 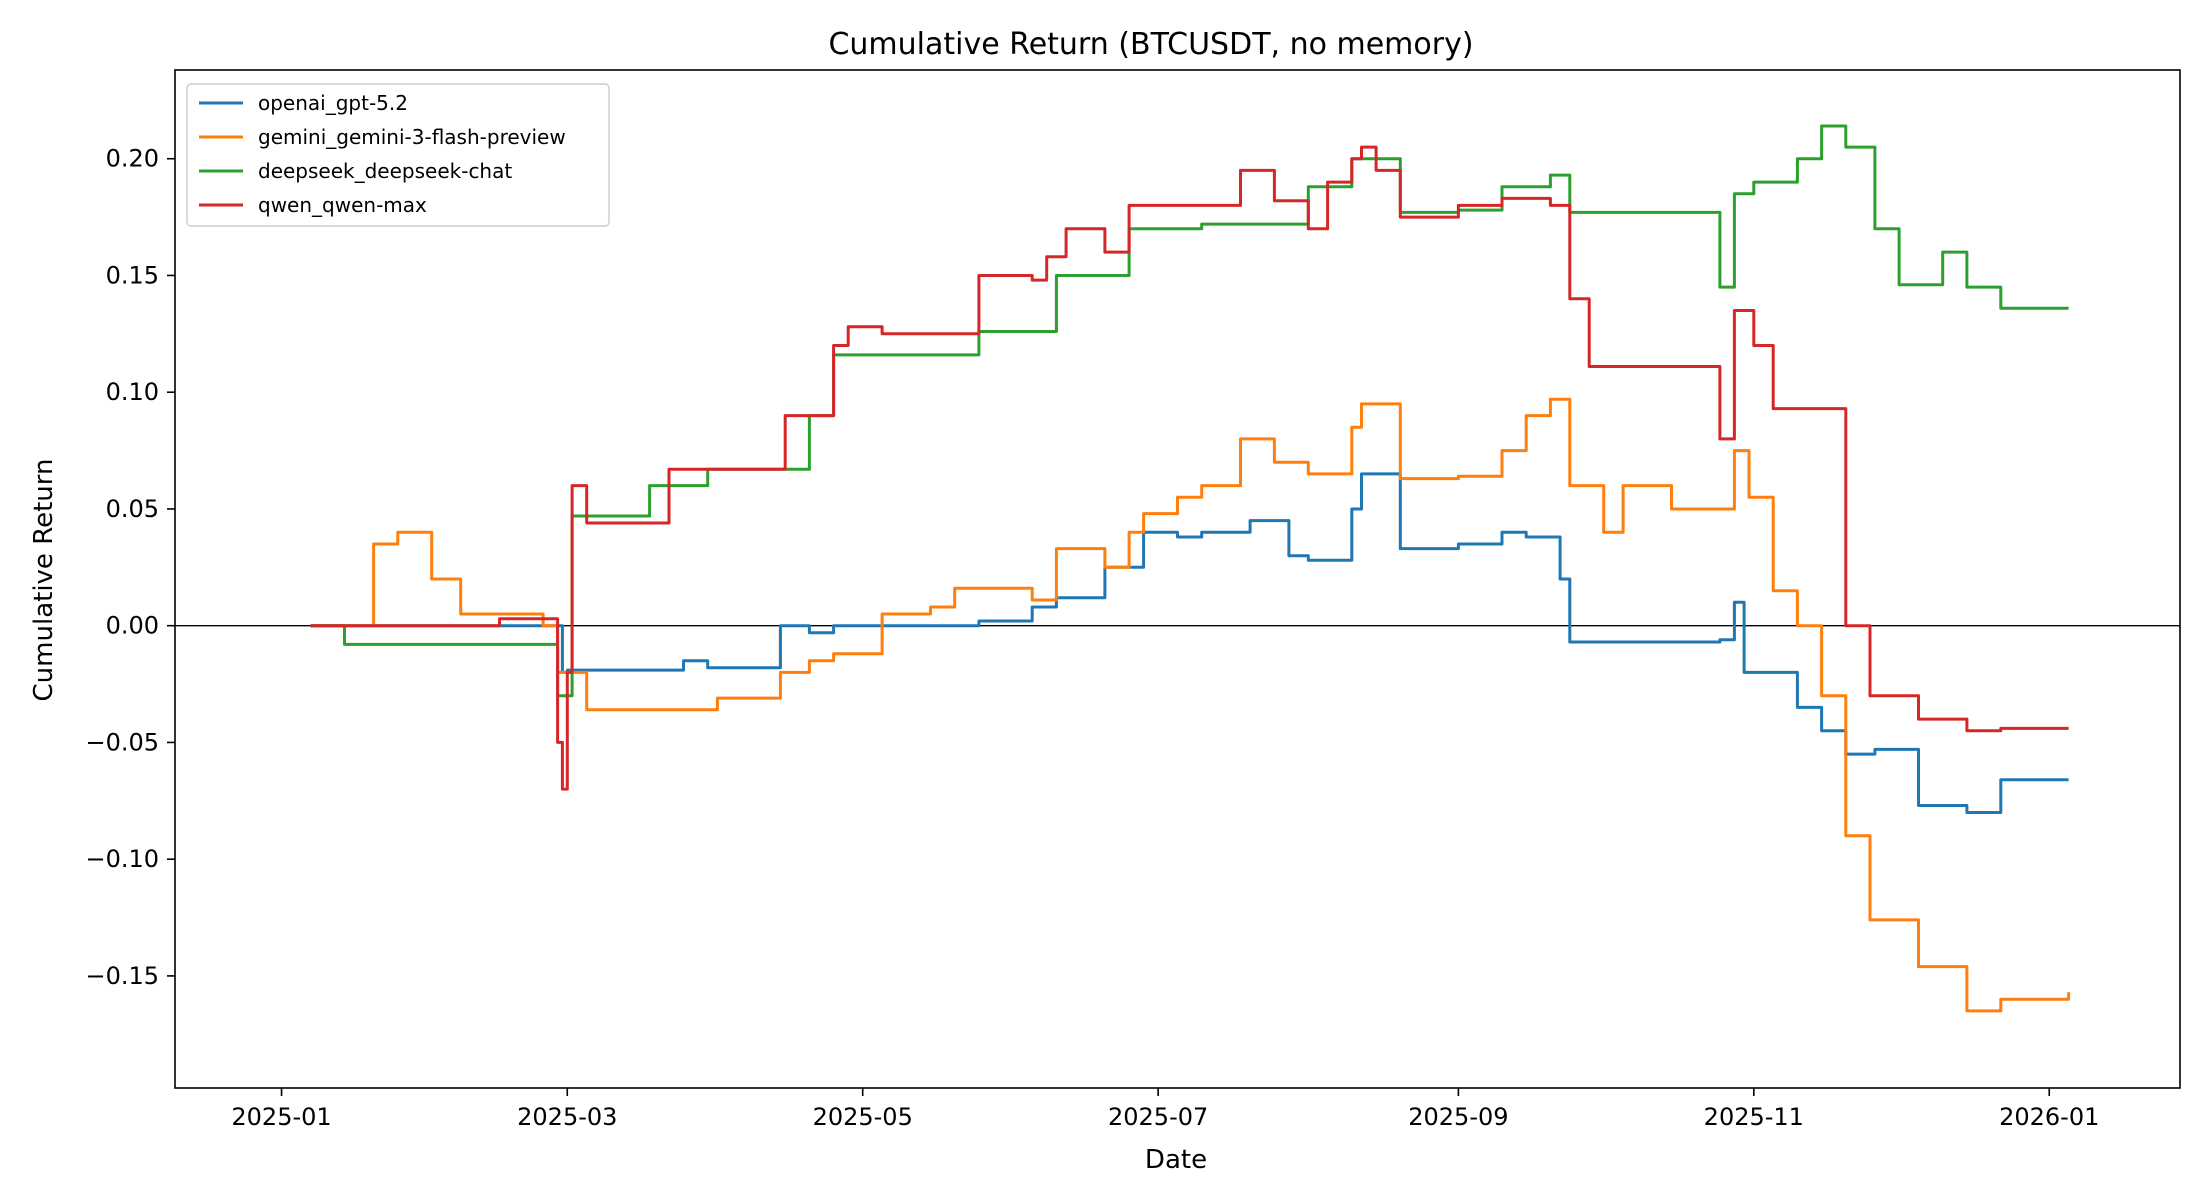 I want to click on y-tick-label: −0.10, so click(x=122, y=859).